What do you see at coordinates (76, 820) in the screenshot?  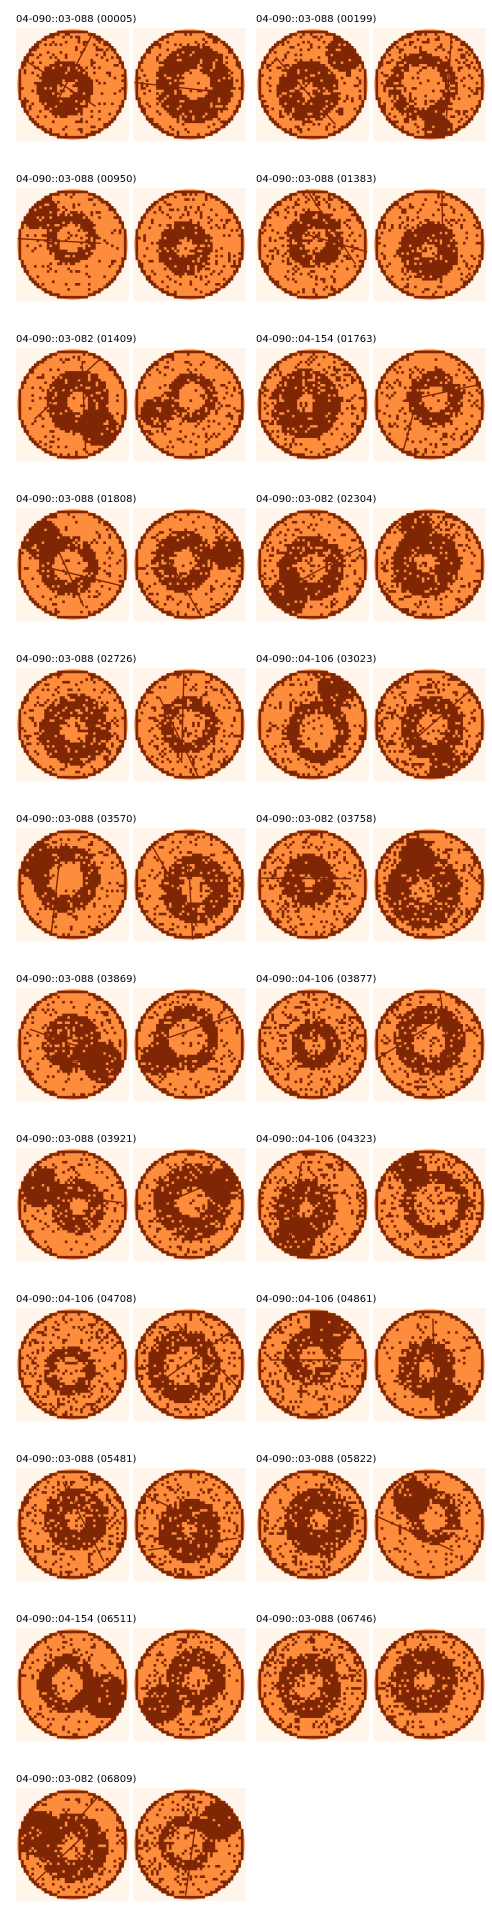 I see `panel-title: 04-090::03-088 (03570)` at bounding box center [76, 820].